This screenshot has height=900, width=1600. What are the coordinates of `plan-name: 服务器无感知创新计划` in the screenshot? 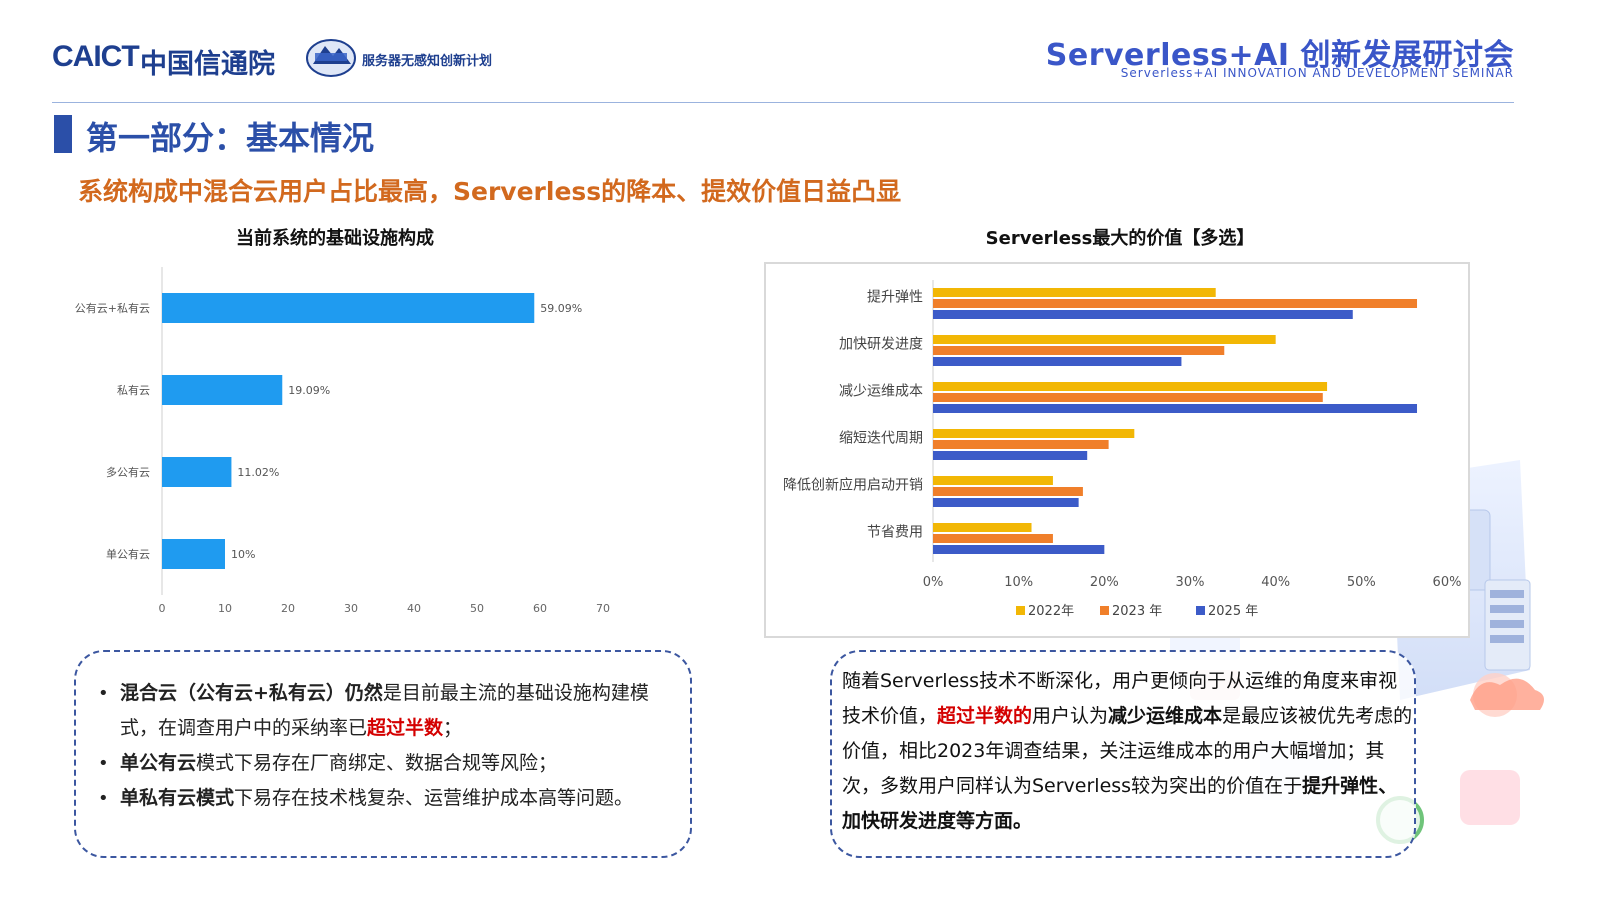 It's located at (427, 61).